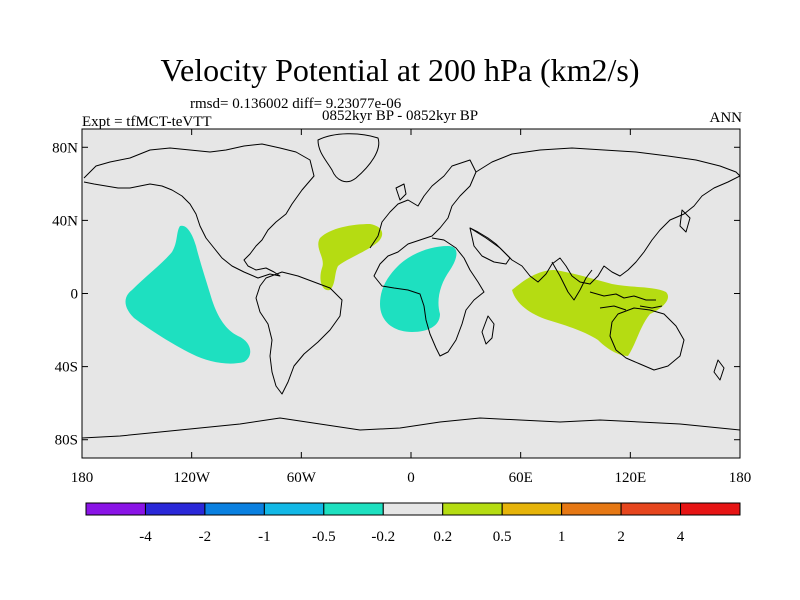 This screenshot has height=600, width=800. What do you see at coordinates (264, 537) in the screenshot?
I see `colorbar-label: -1` at bounding box center [264, 537].